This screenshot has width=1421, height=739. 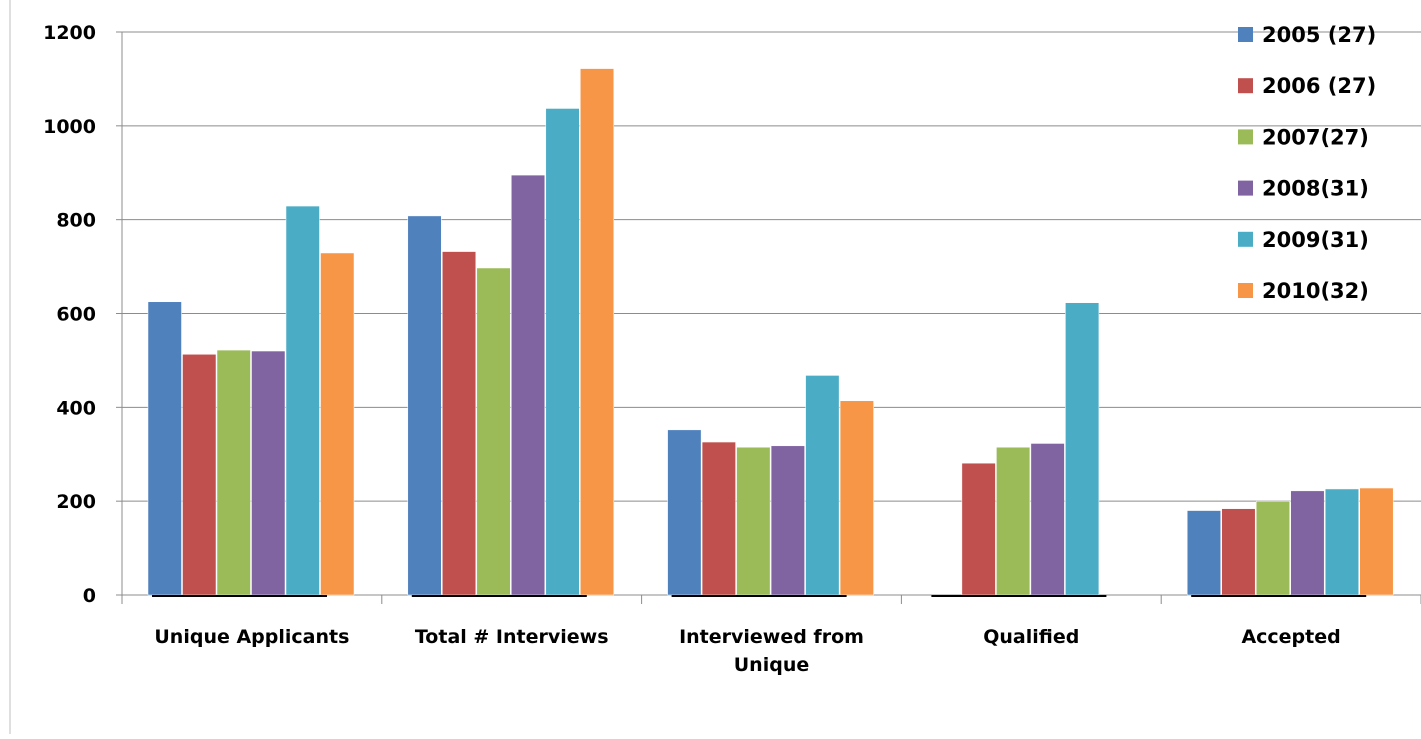 I want to click on y-tick-label: 1000, so click(x=69, y=127).